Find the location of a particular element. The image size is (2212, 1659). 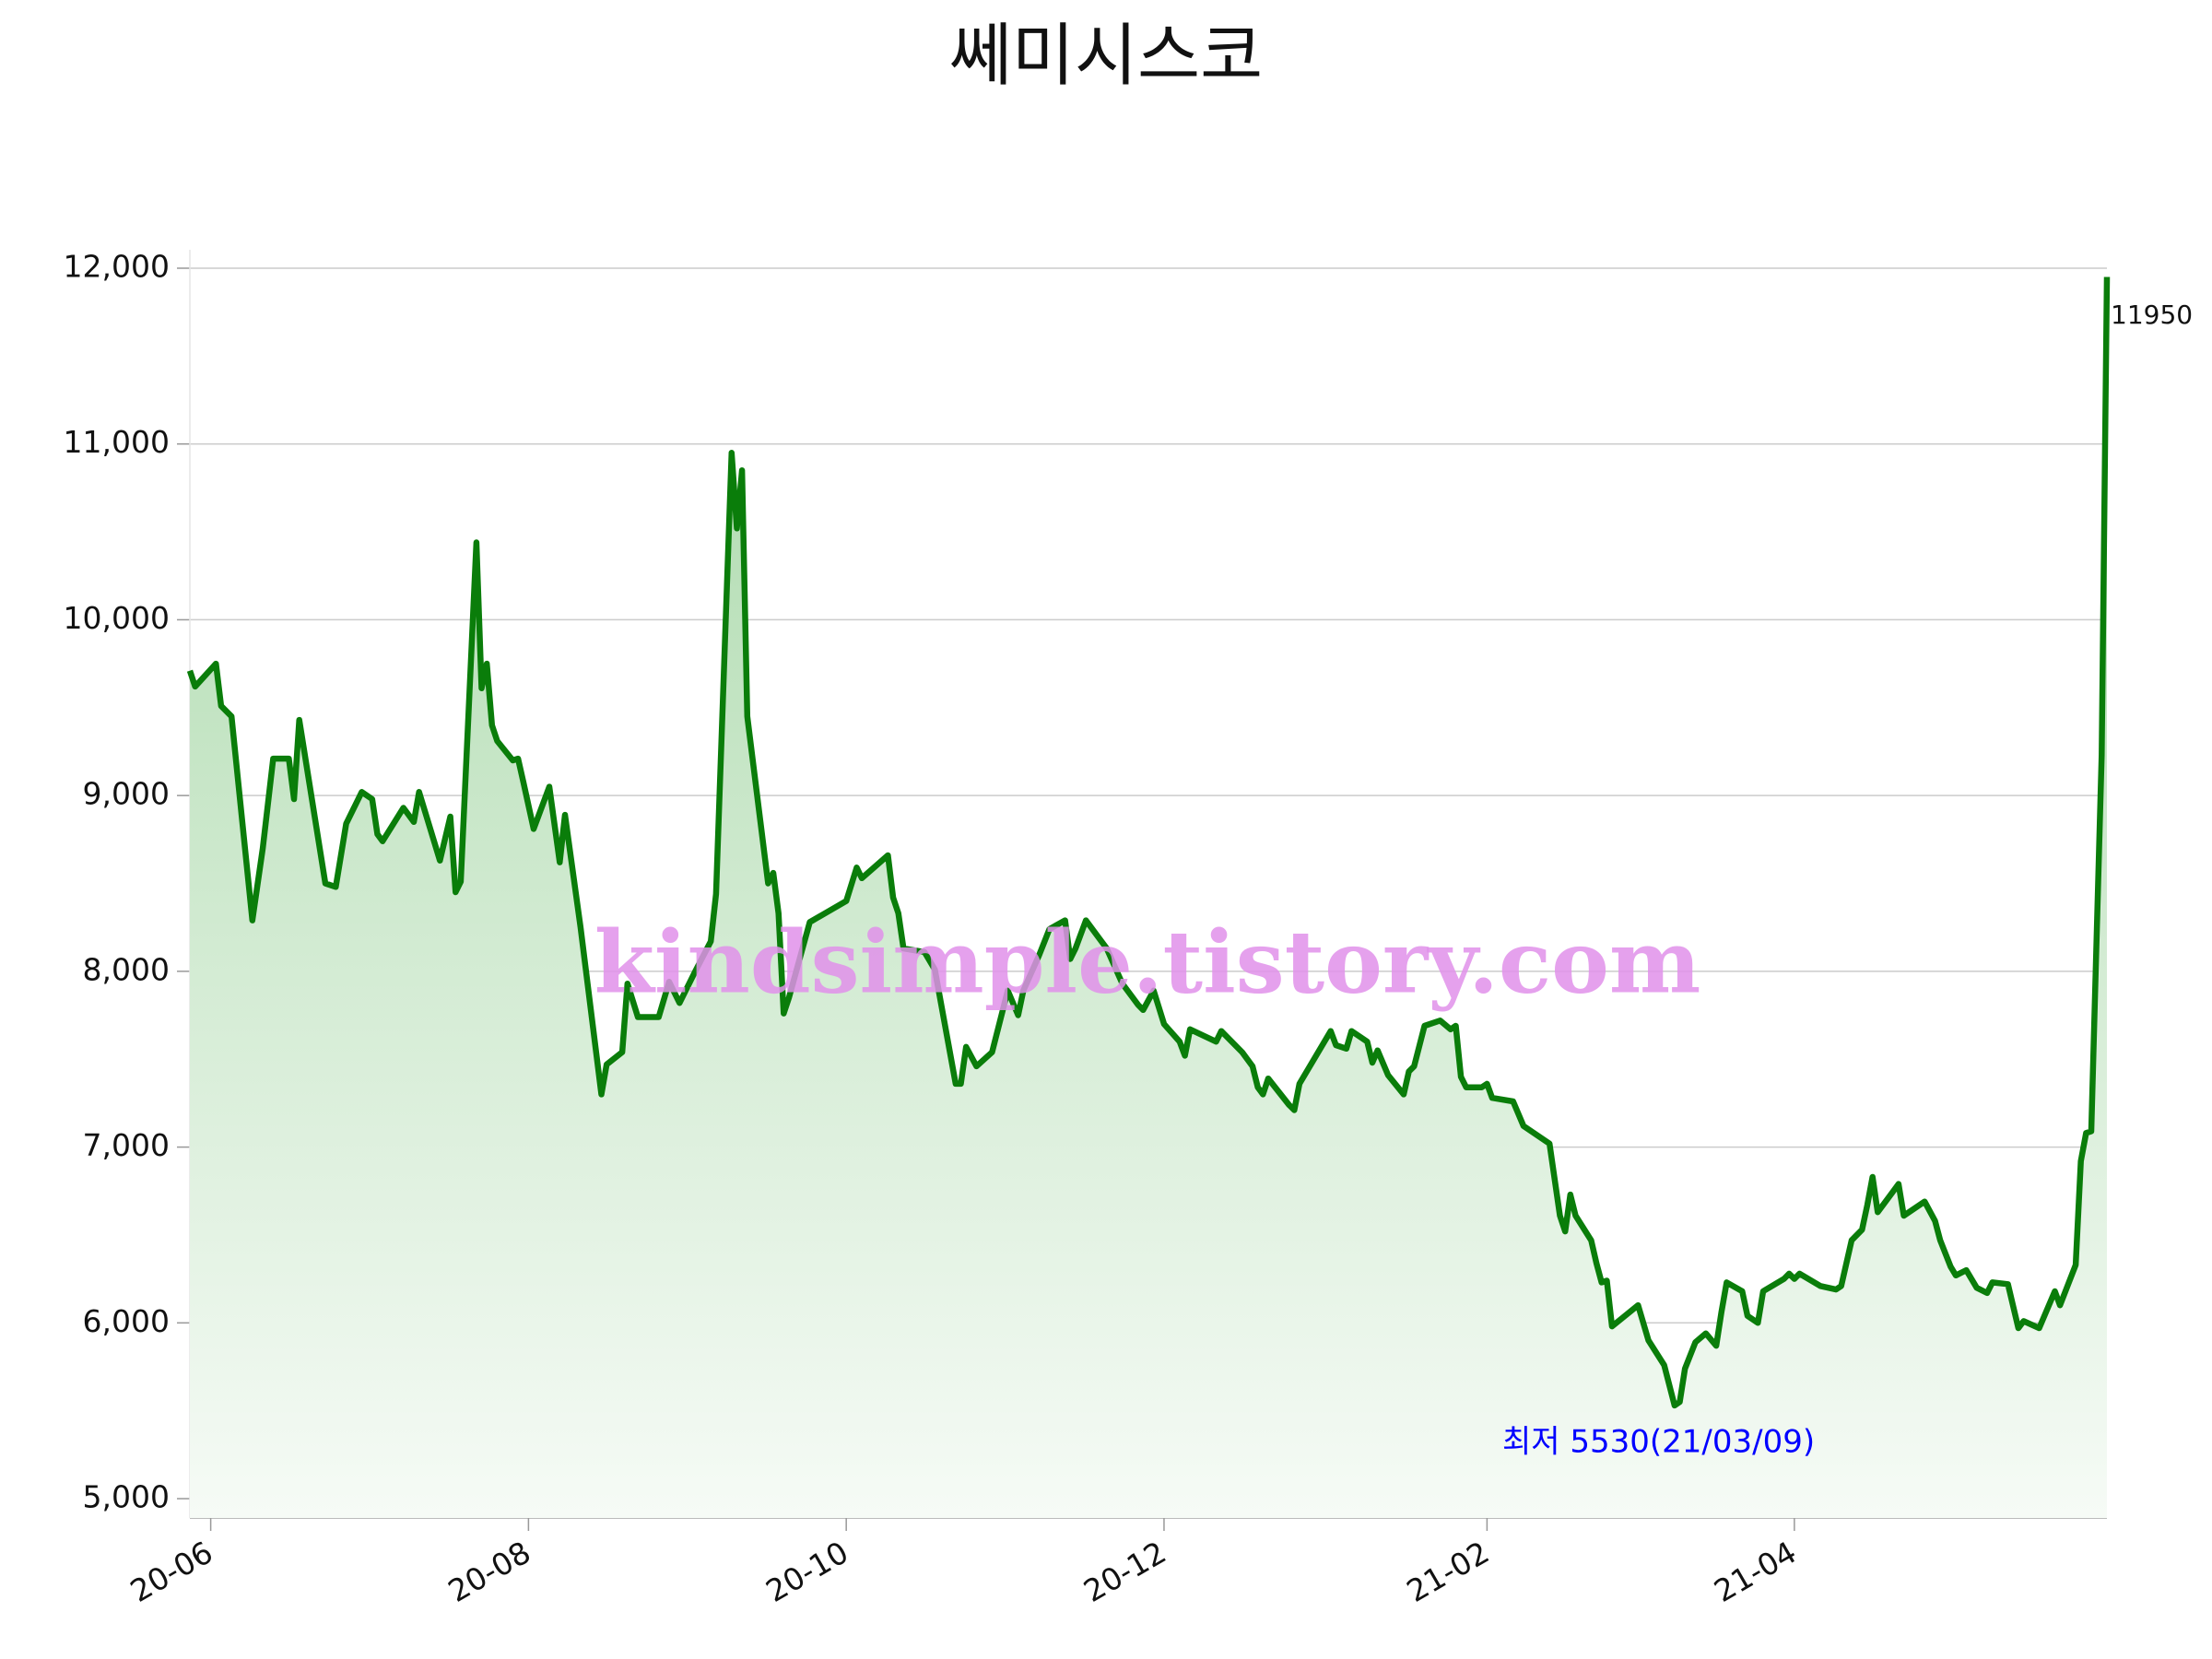

last-value-label: 11950 is located at coordinates (2152, 315).